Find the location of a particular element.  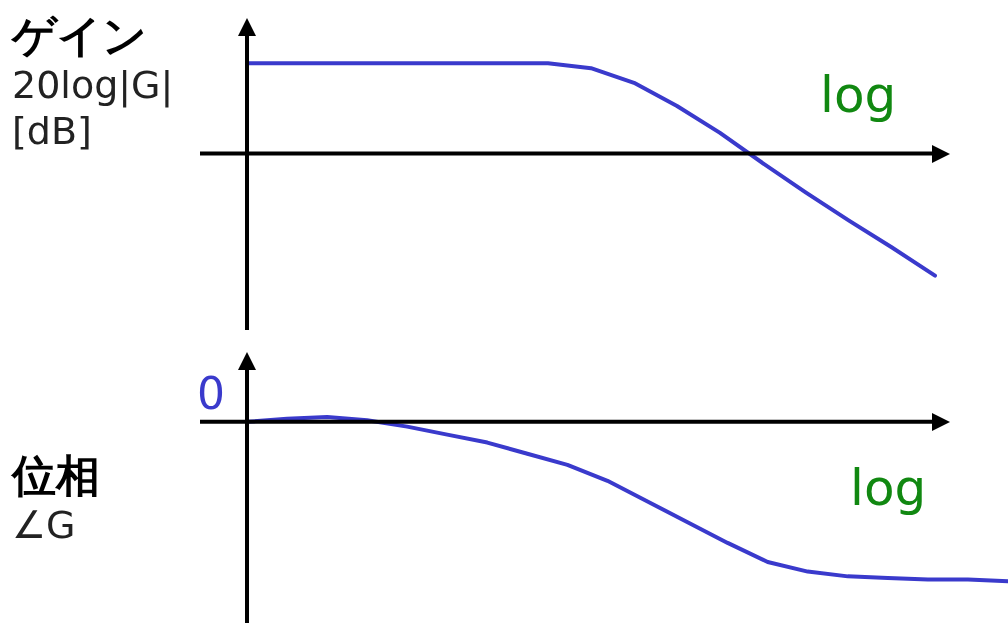

text: 0 is located at coordinates (211, 394).